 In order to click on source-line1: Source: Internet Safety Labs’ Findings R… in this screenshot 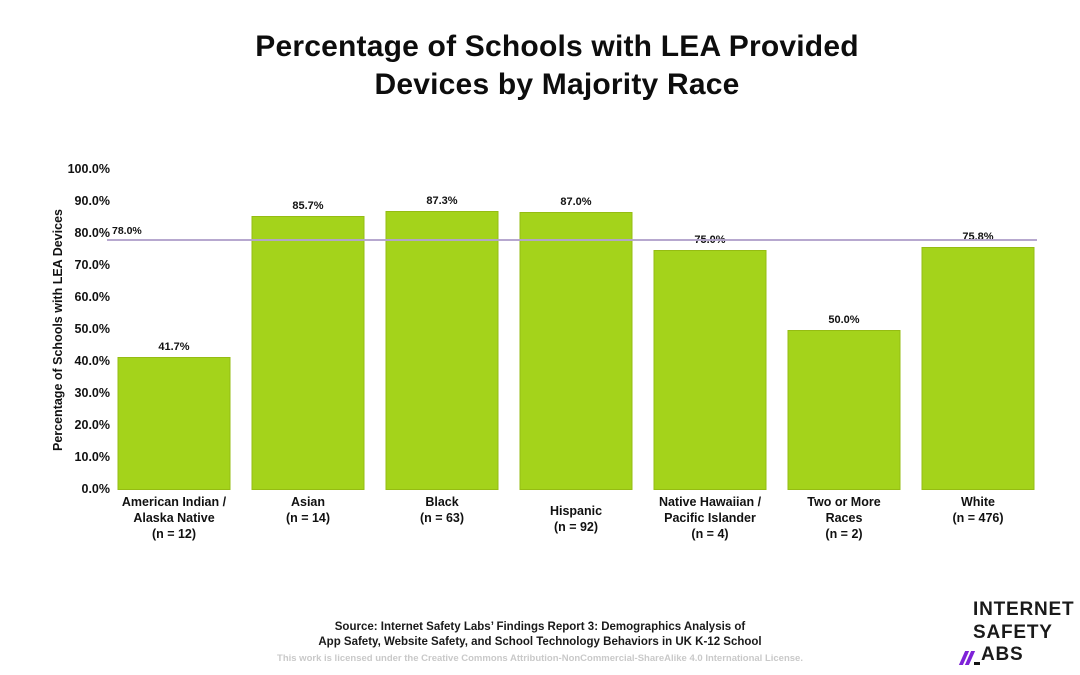, I will do `click(540, 627)`.